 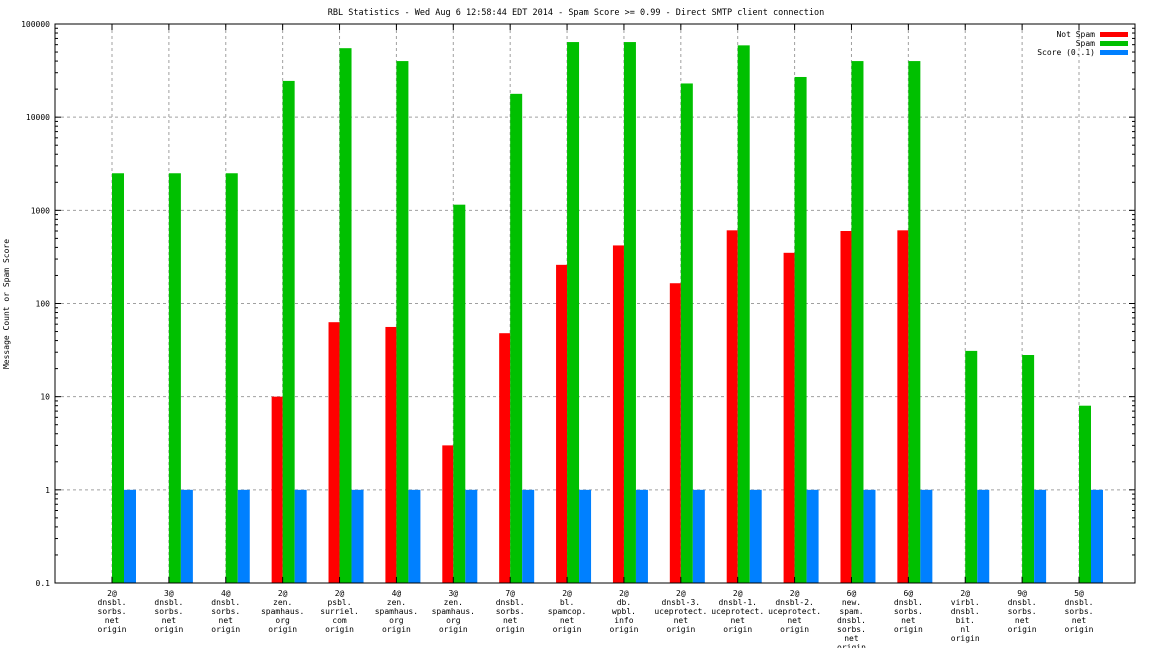 I want to click on x-tick-label-line: zen., so click(x=453, y=602).